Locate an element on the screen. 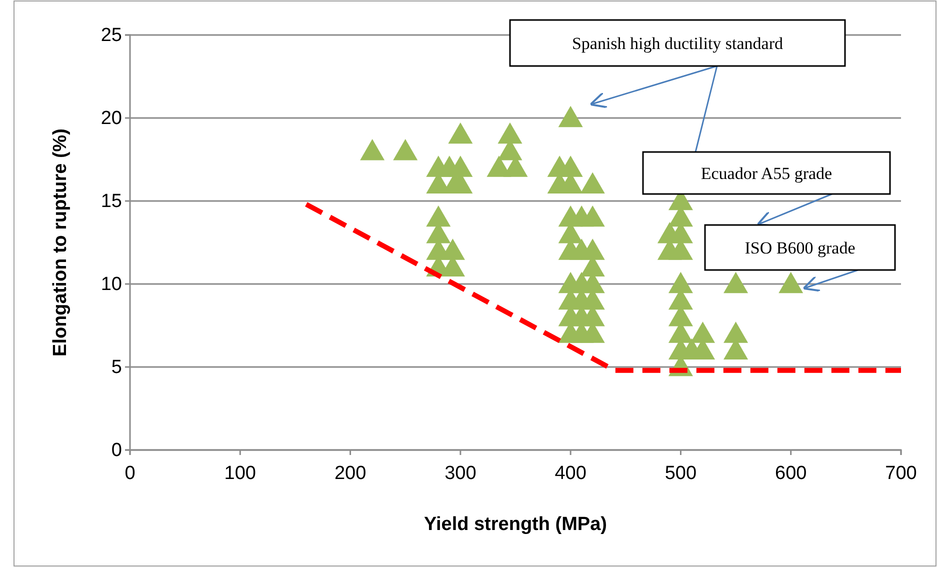 This screenshot has height=567, width=938. y-tick-label: 0 is located at coordinates (116, 451).